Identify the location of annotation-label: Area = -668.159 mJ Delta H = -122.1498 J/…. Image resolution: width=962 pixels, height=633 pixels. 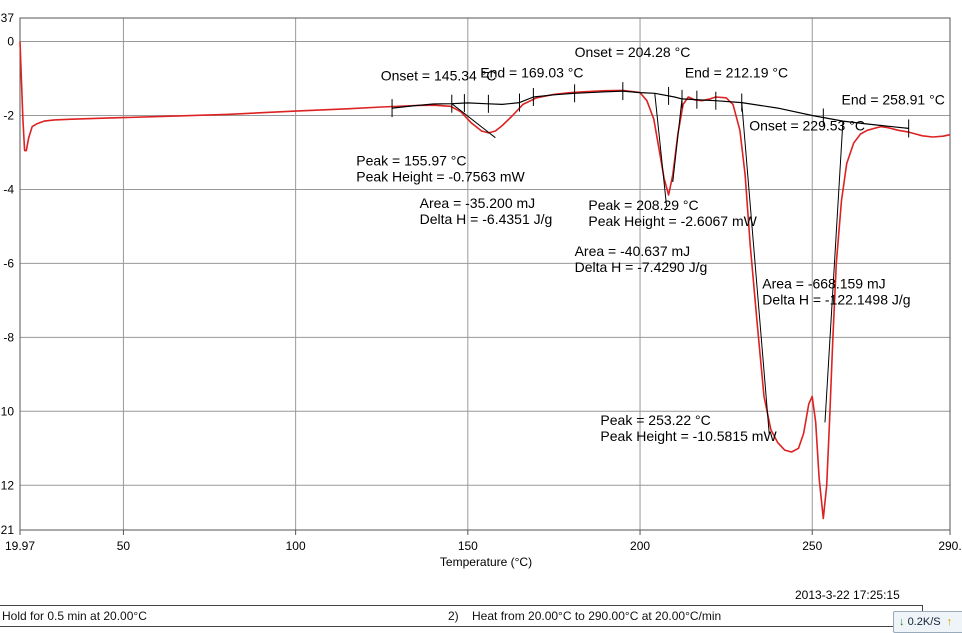
(836, 292).